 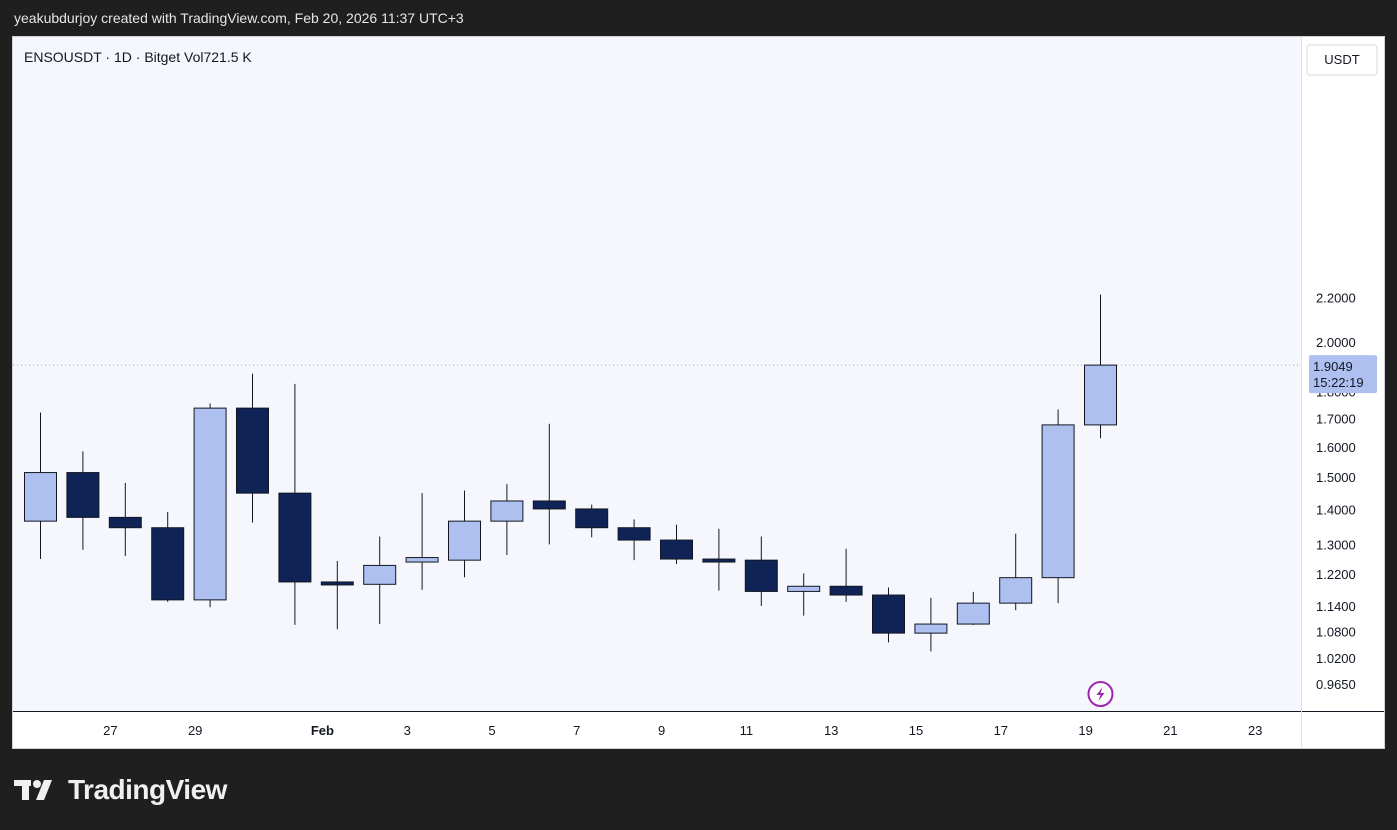 What do you see at coordinates (916, 730) in the screenshot?
I see `x-tick-label: 15` at bounding box center [916, 730].